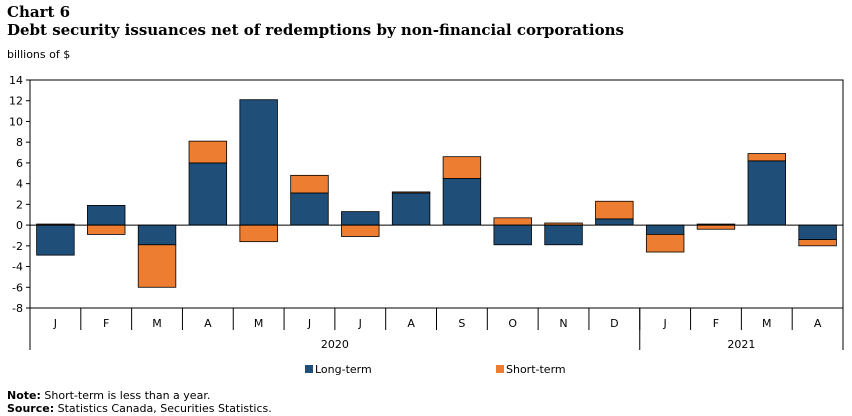 This screenshot has height=416, width=852. What do you see at coordinates (343, 369) in the screenshot?
I see `legend-label: Long-term` at bounding box center [343, 369].